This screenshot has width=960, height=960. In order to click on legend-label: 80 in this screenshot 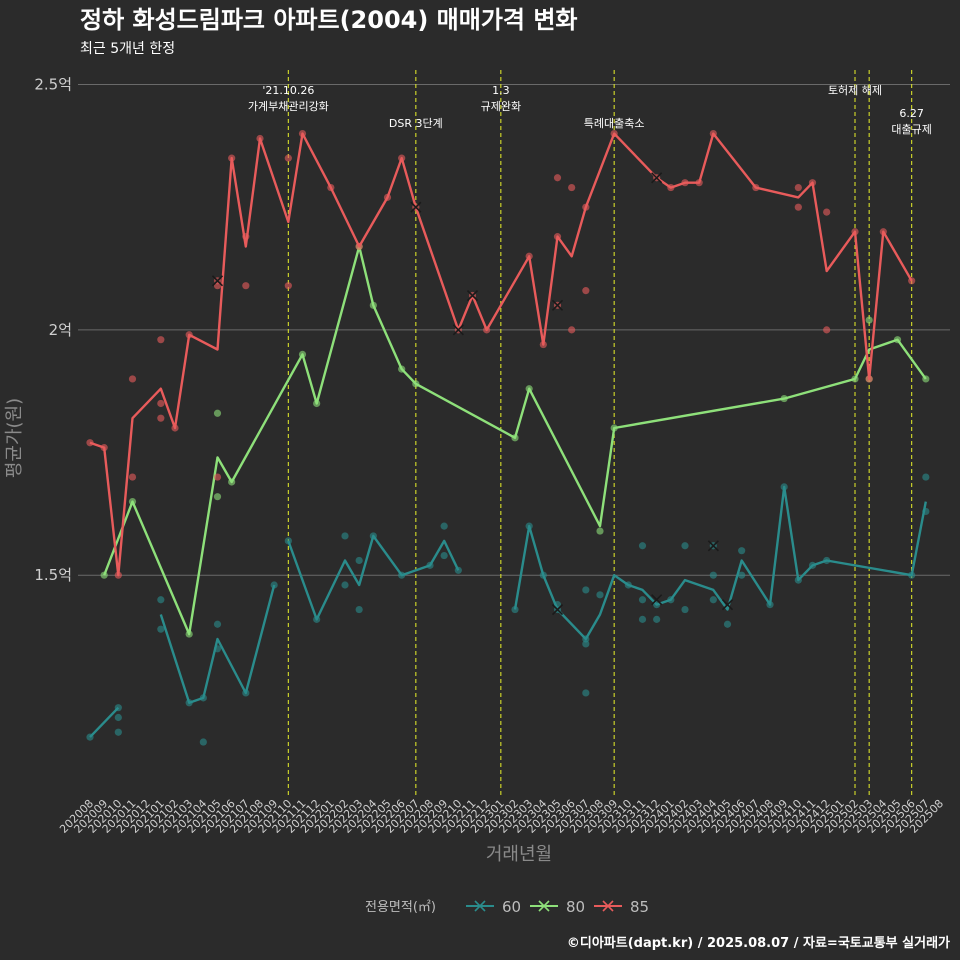, I will do `click(575, 907)`.